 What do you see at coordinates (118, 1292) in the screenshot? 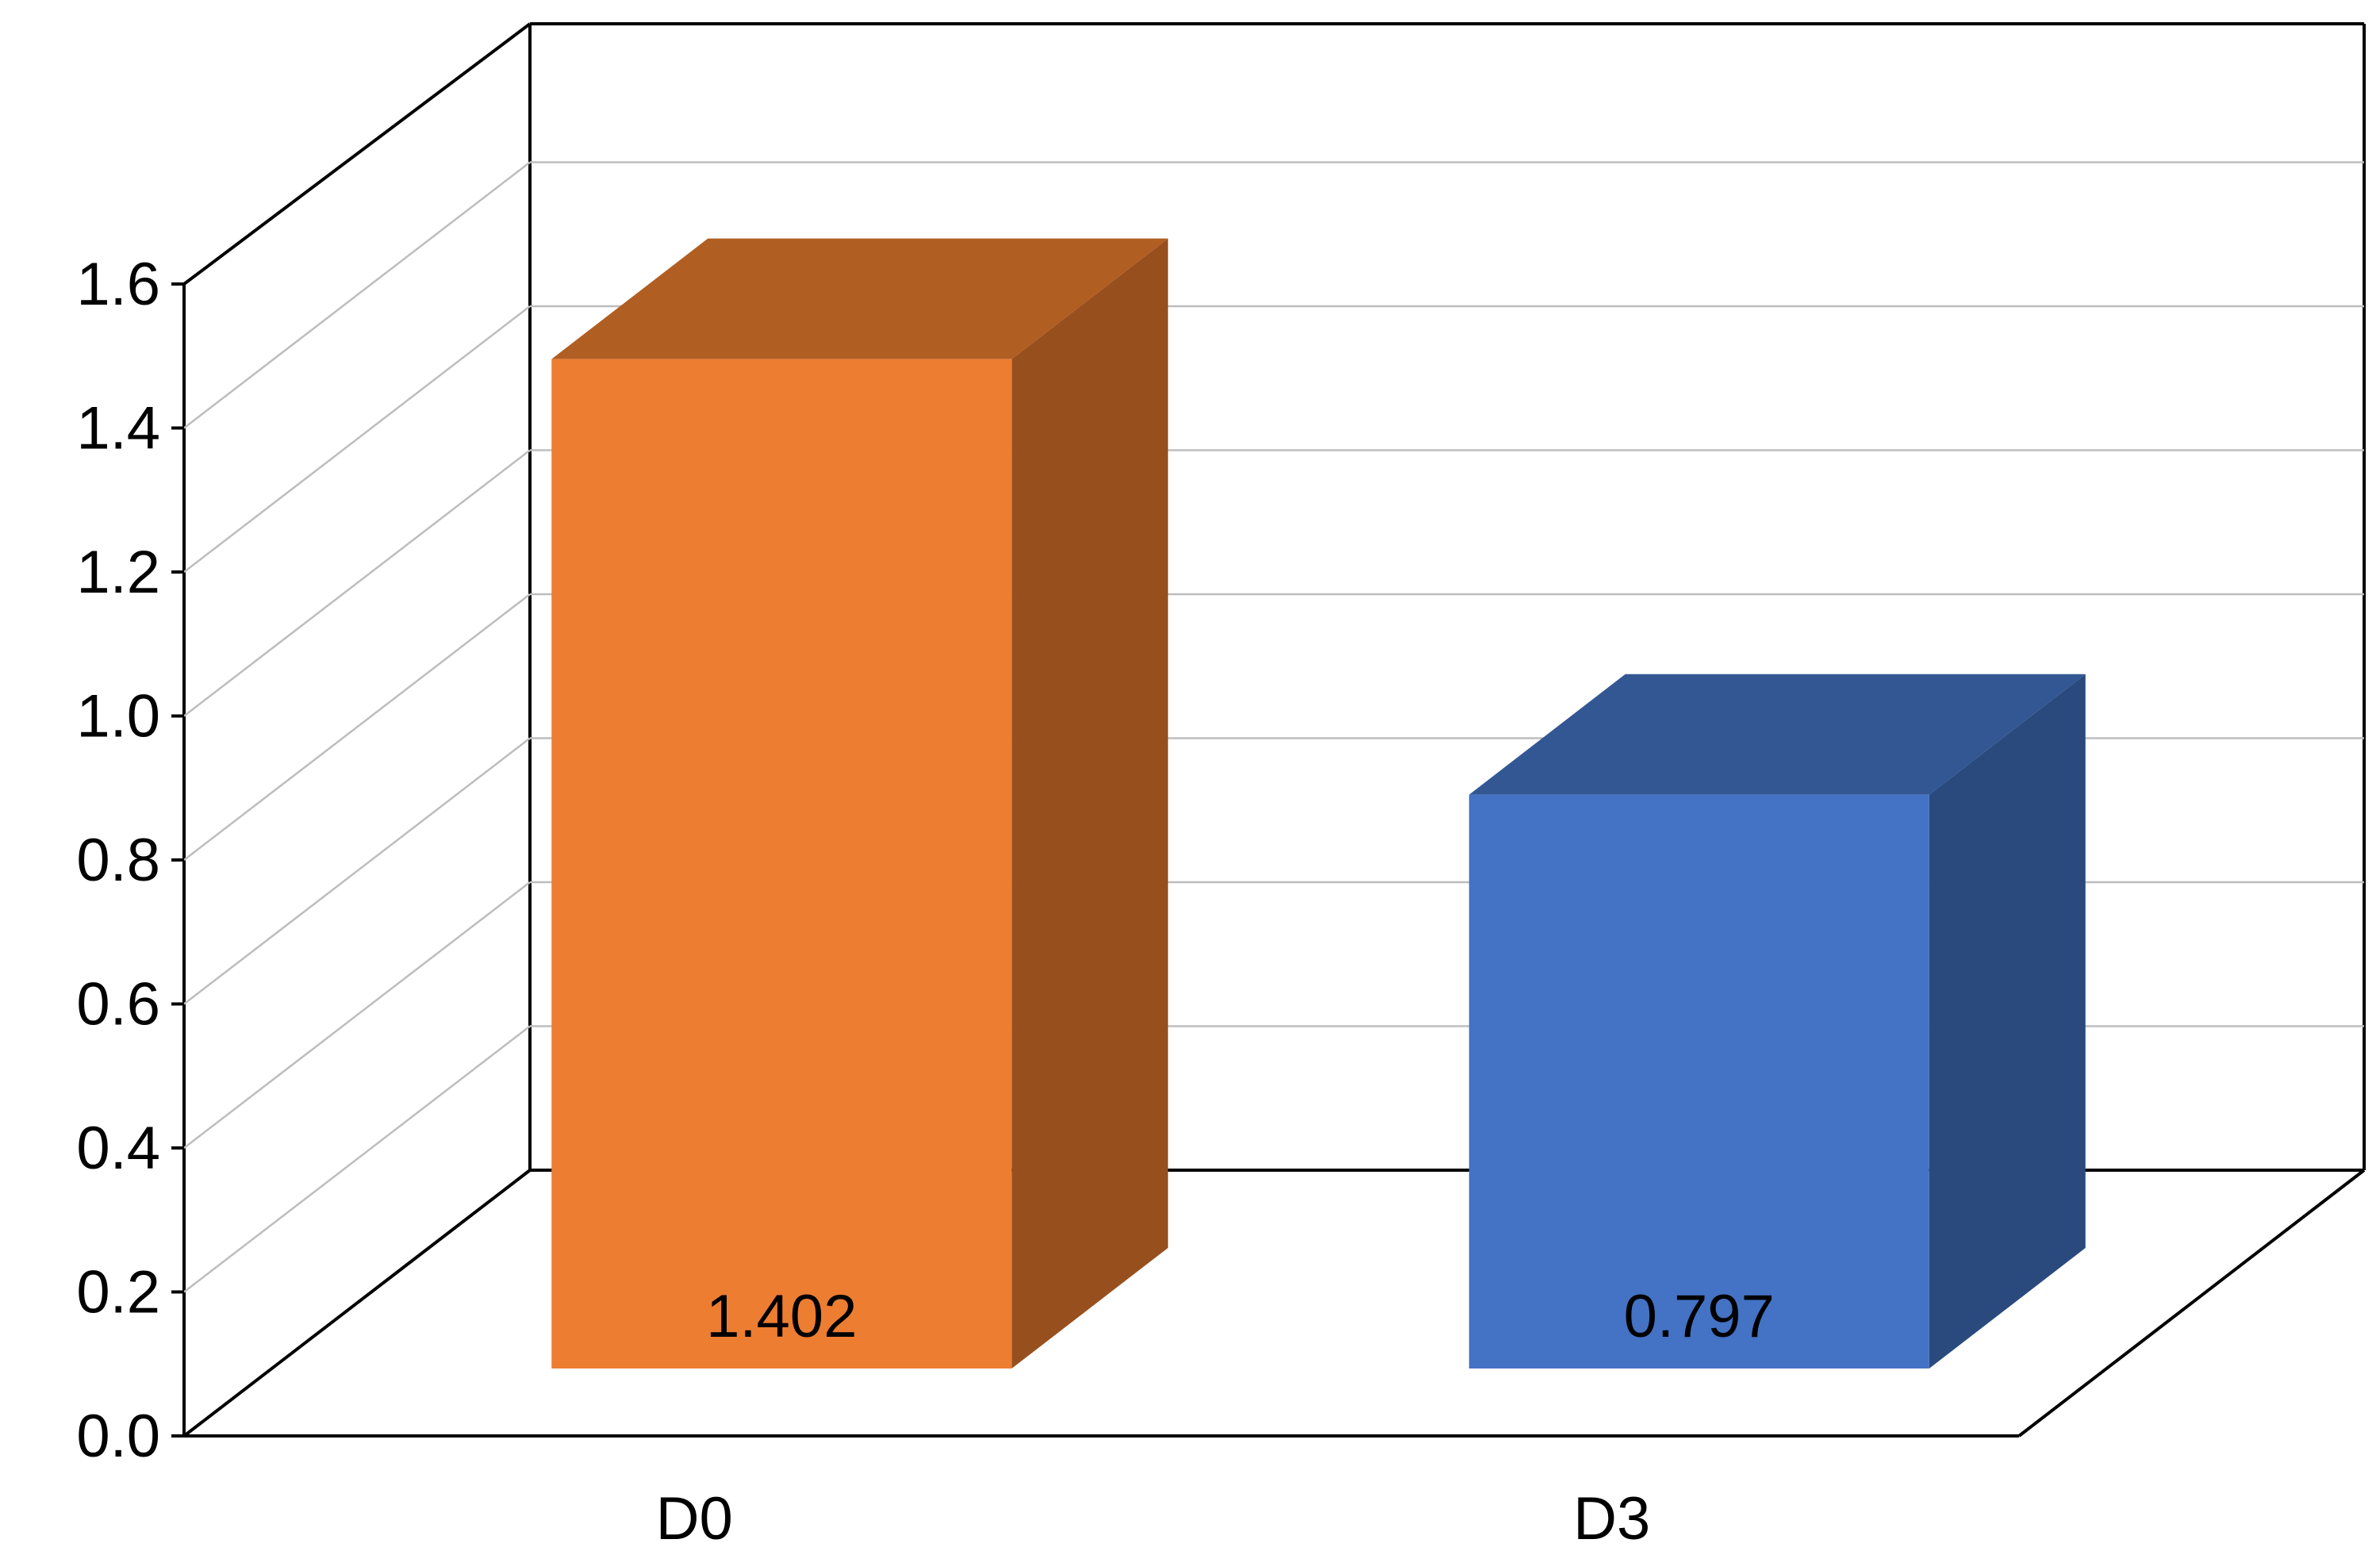
I see `y-tick-label: 0.2` at bounding box center [118, 1292].